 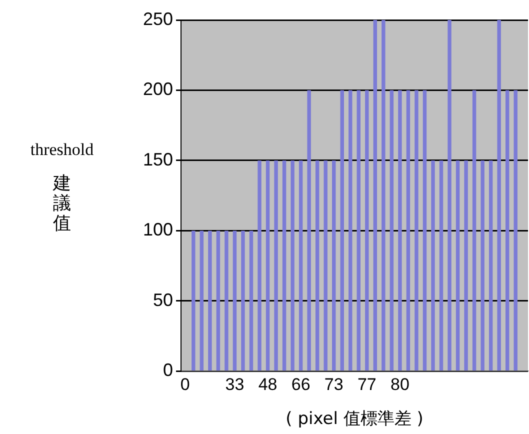 What do you see at coordinates (158, 89) in the screenshot?
I see `y-tick-label: 200` at bounding box center [158, 89].